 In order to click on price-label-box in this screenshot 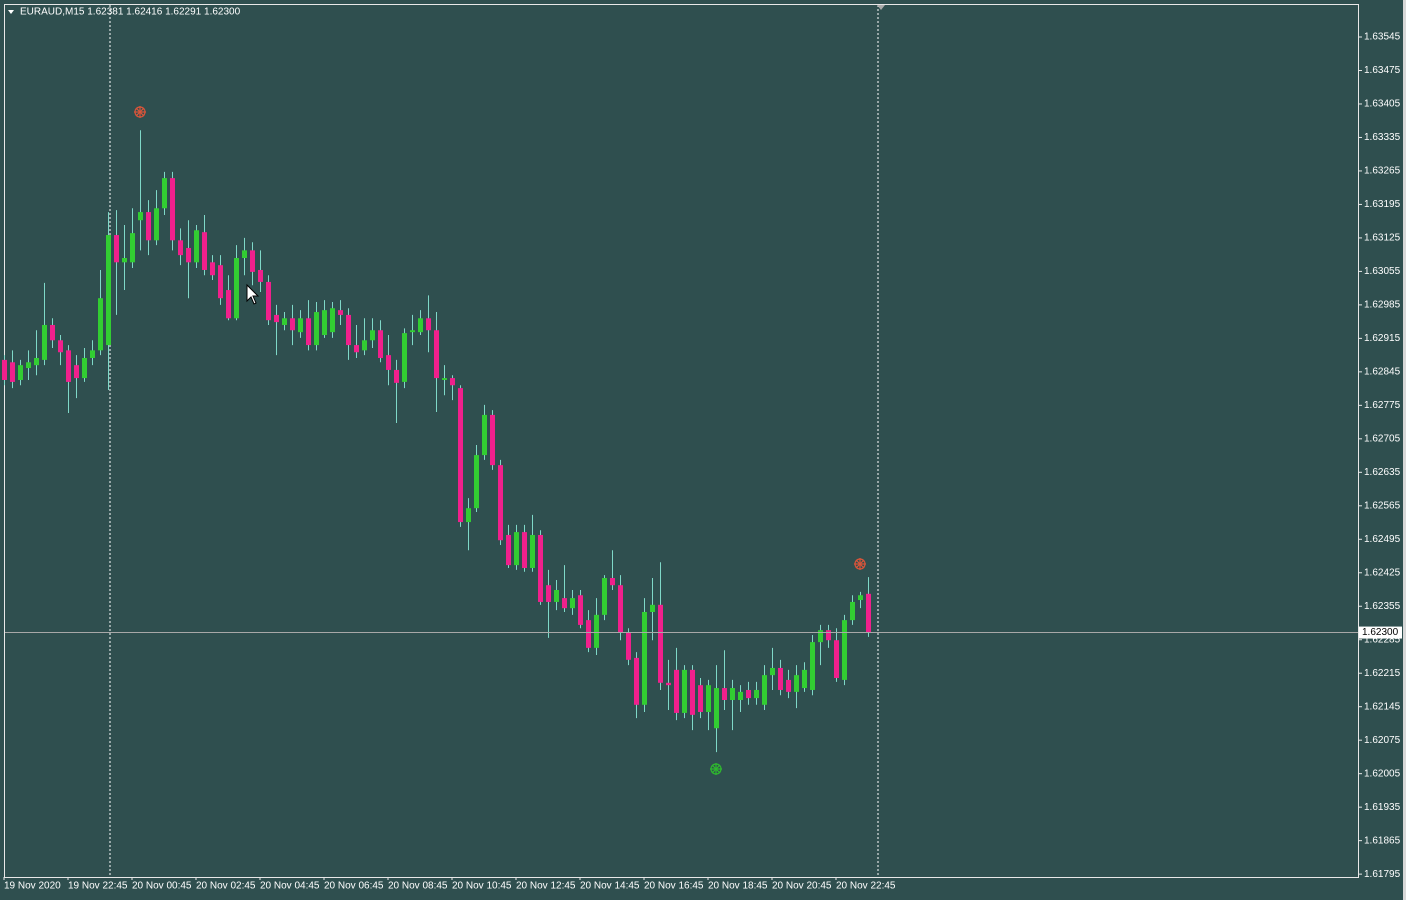, I will do `click(1380, 632)`.